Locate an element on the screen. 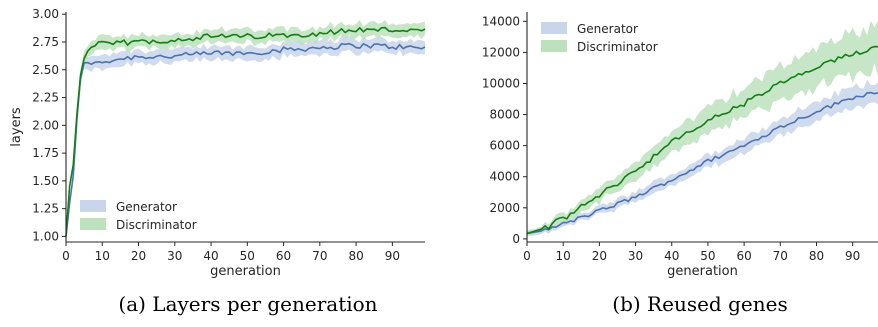 The height and width of the screenshot is (327, 878). y-tick-label: 6000 is located at coordinates (504, 146).